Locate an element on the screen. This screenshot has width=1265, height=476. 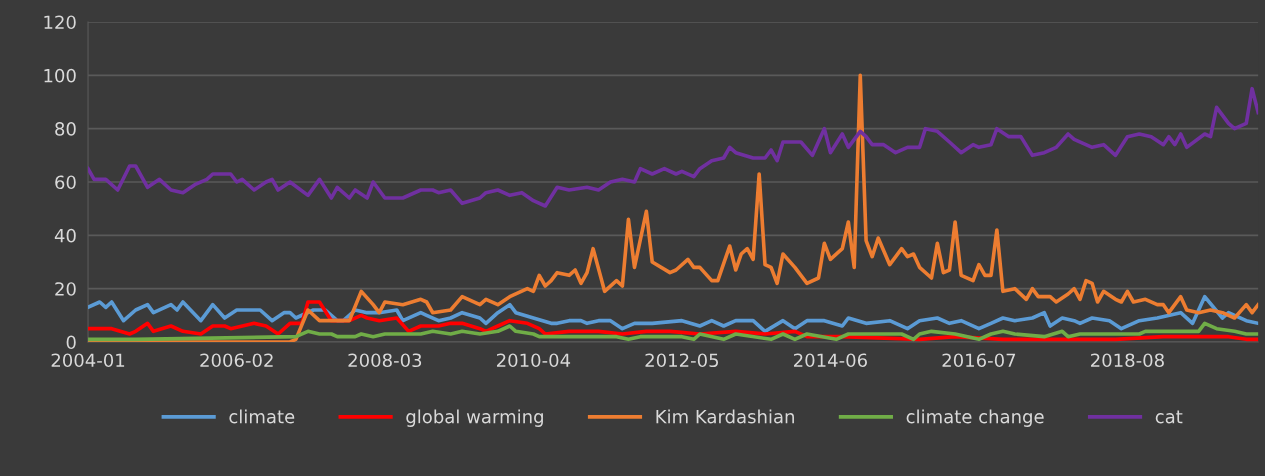
y-tick-label: 80 is located at coordinates (65, 129).